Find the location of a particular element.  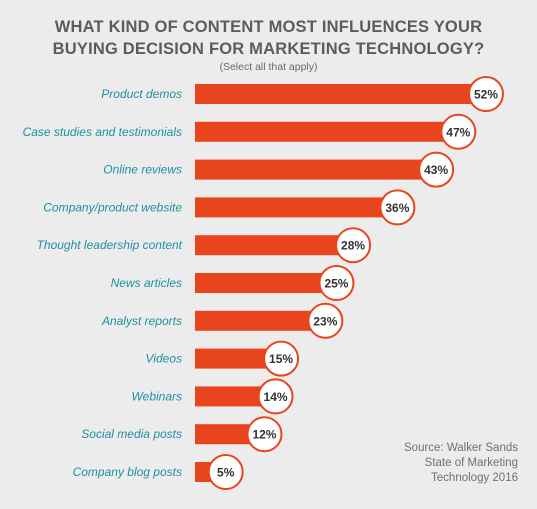

category-label-5: News articles is located at coordinates (146, 283).